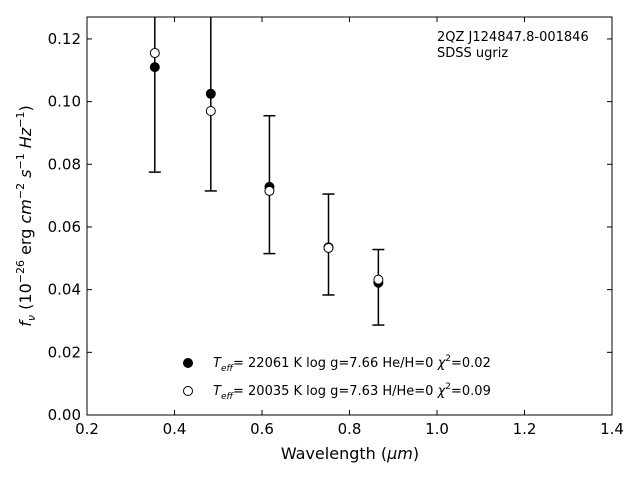 The image size is (640, 480). I want to click on x-tick-label: 0.2, so click(87, 429).